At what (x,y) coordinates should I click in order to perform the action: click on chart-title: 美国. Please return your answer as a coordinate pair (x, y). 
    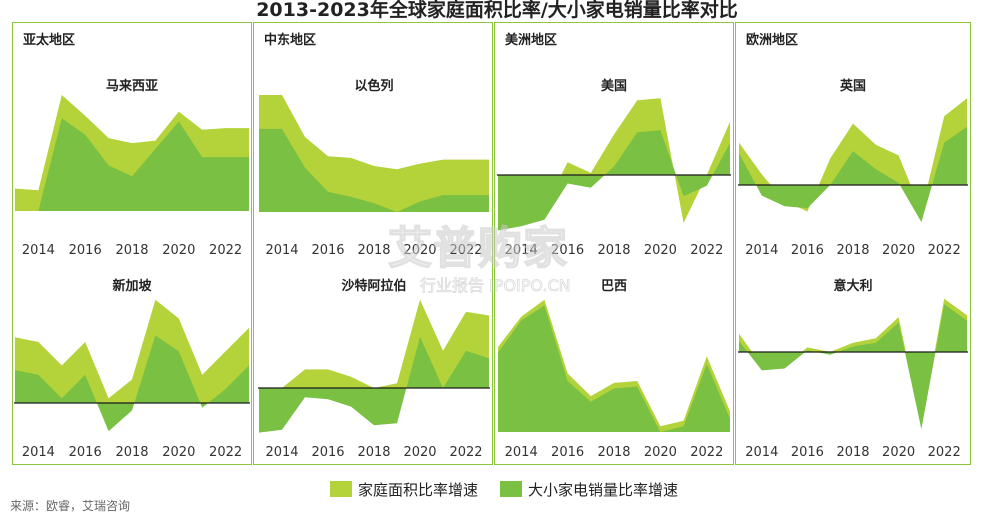
    Looking at the image, I should click on (614, 86).